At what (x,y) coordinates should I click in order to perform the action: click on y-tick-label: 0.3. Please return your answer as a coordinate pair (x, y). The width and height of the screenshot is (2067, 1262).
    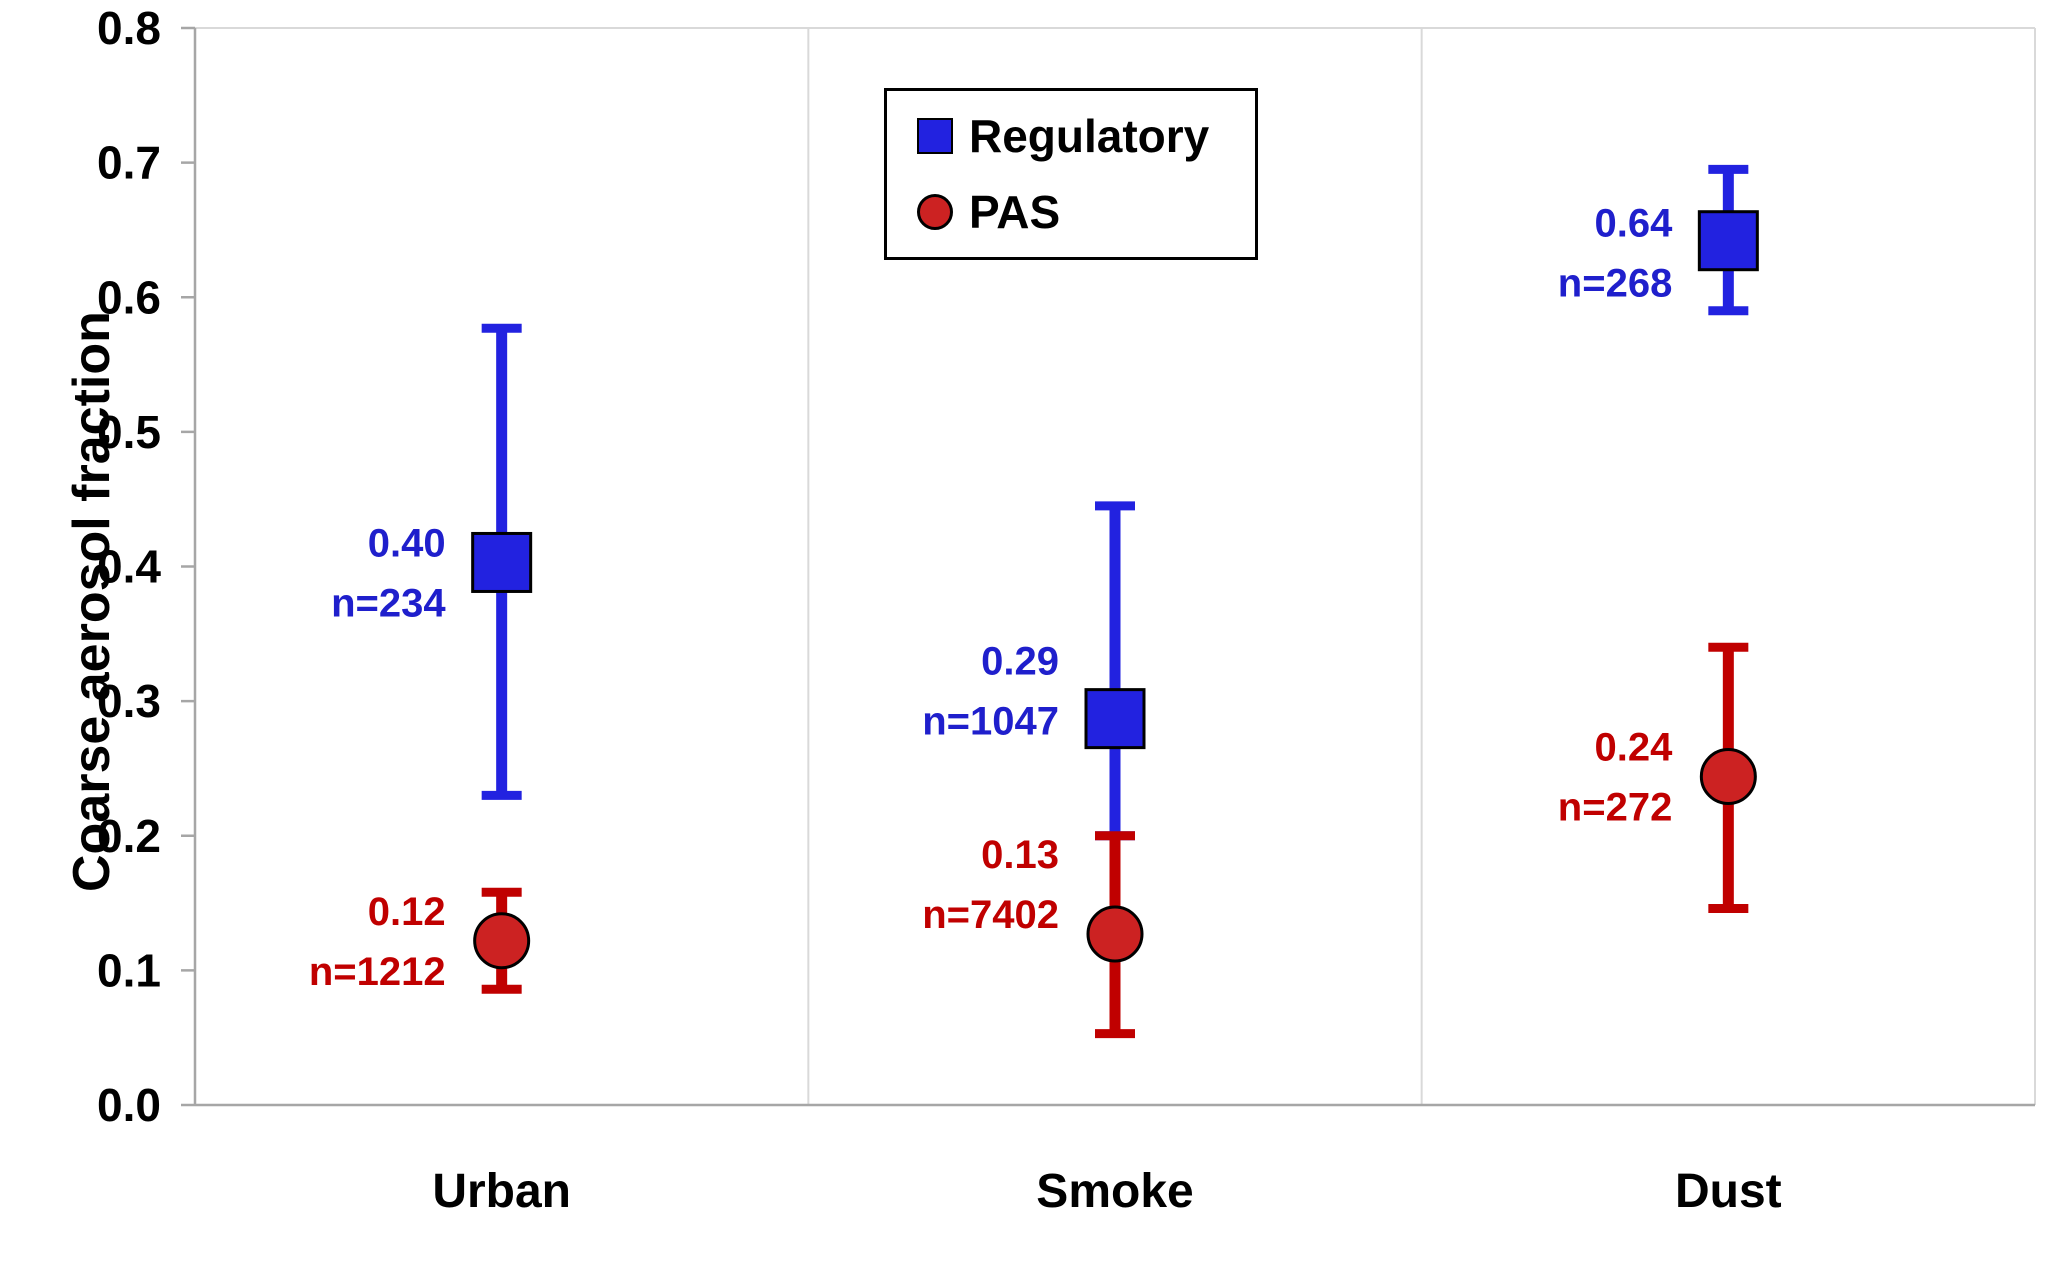
    Looking at the image, I should click on (129, 701).